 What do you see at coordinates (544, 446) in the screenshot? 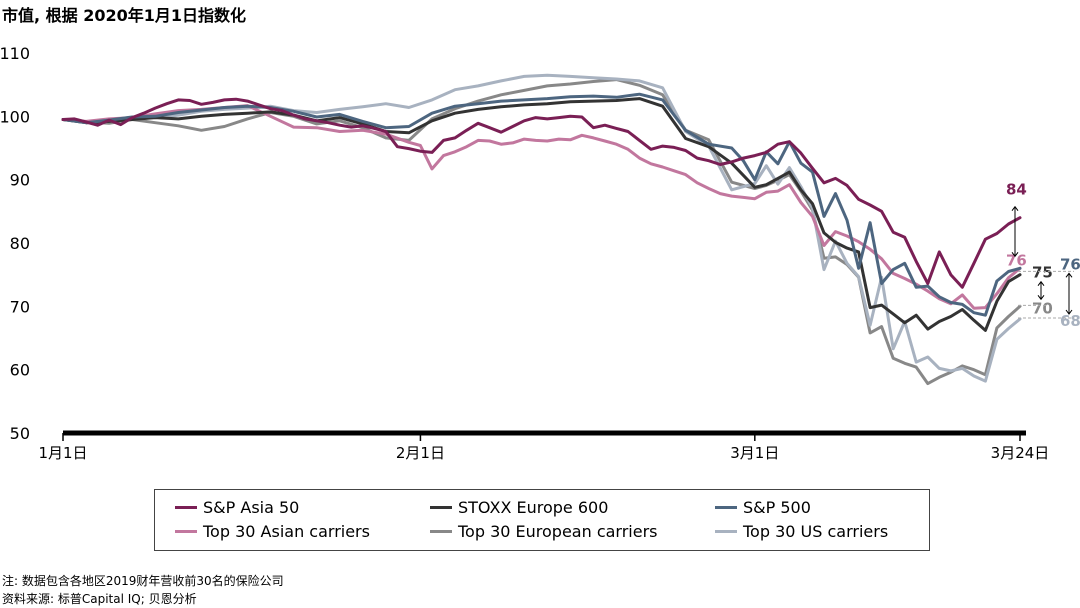
I see `x-axis: 1月1日 2月1日 3月1日 3月24日` at bounding box center [544, 446].